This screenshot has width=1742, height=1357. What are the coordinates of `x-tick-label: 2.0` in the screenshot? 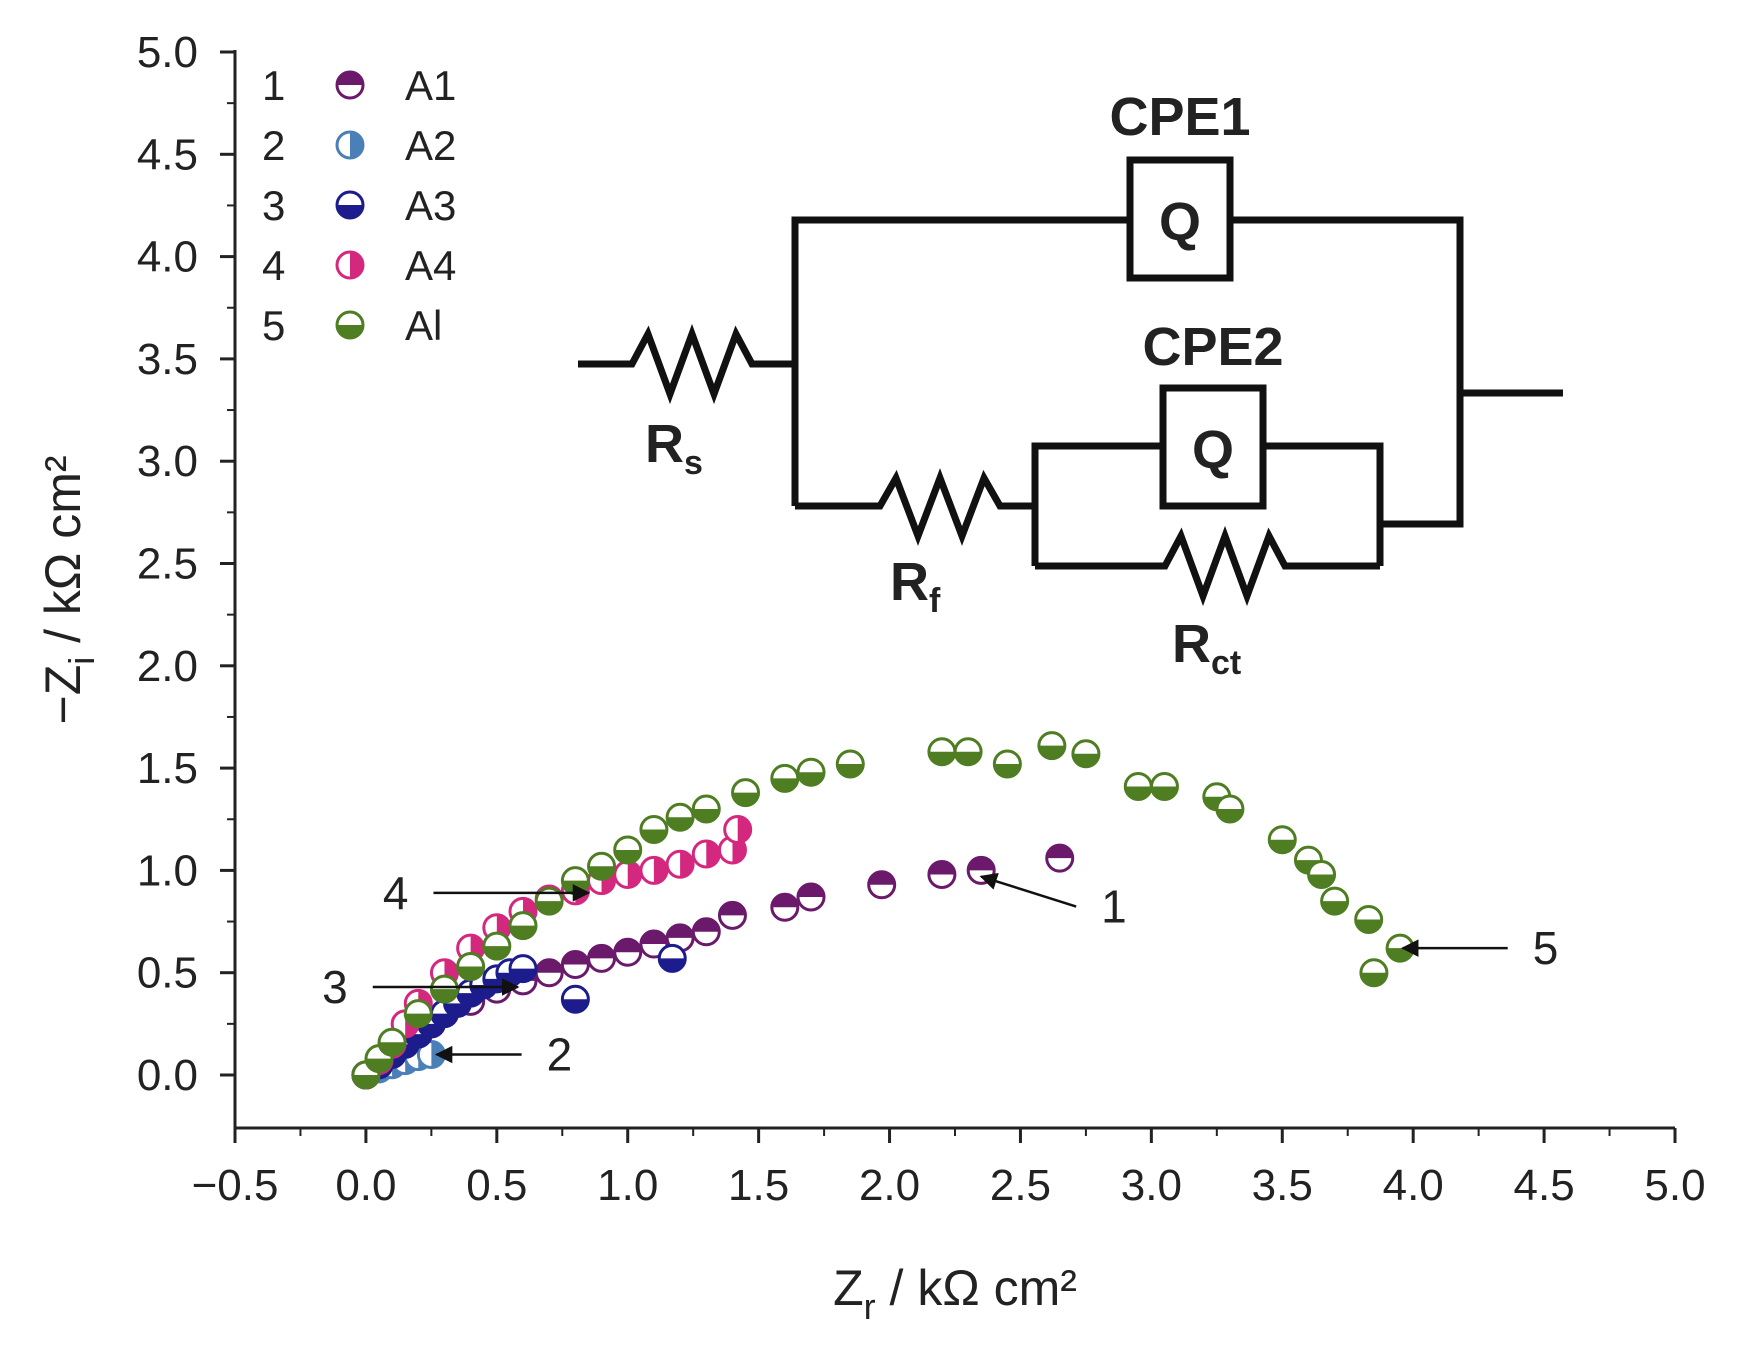 It's located at (889, 1185).